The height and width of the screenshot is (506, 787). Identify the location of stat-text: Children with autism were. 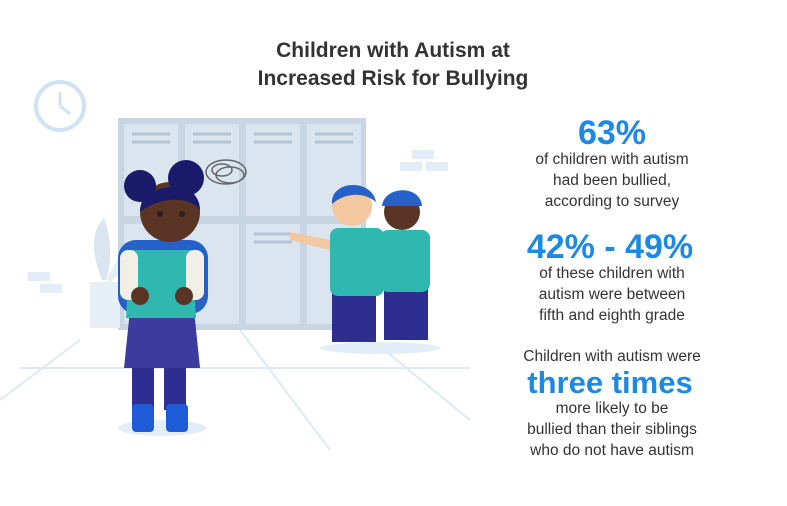
(612, 356).